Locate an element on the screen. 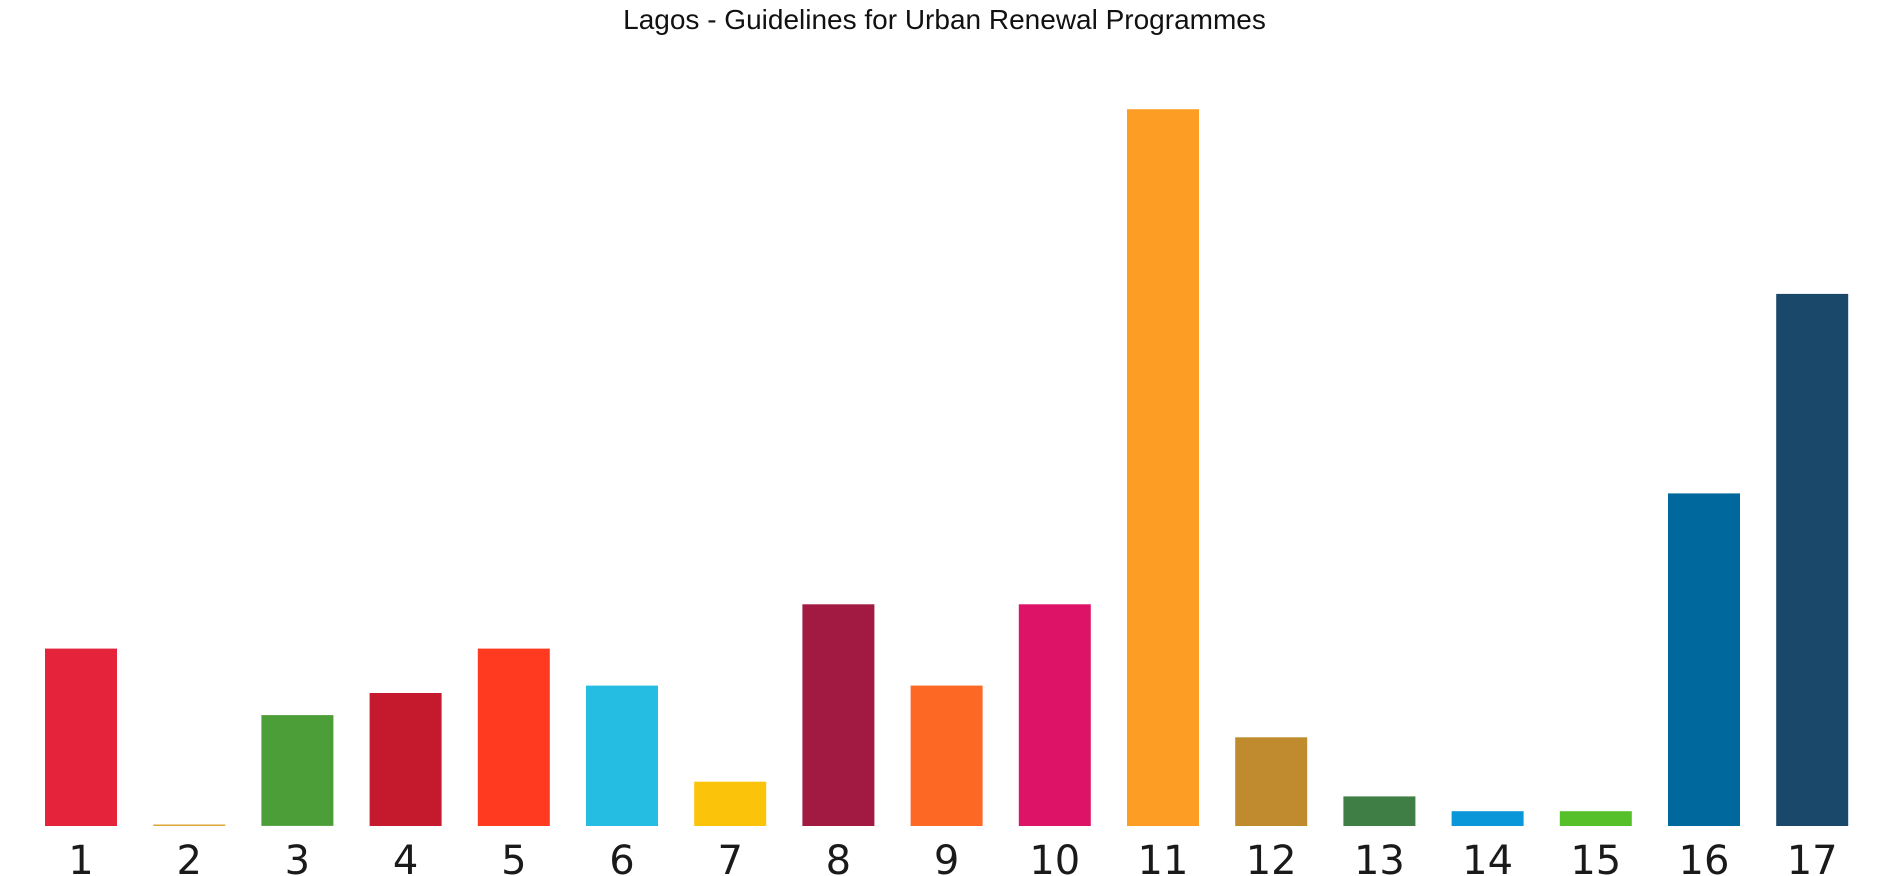 Image resolution: width=1889 pixels, height=876 pixels. x-tick-label-17: 17 is located at coordinates (1812, 857).